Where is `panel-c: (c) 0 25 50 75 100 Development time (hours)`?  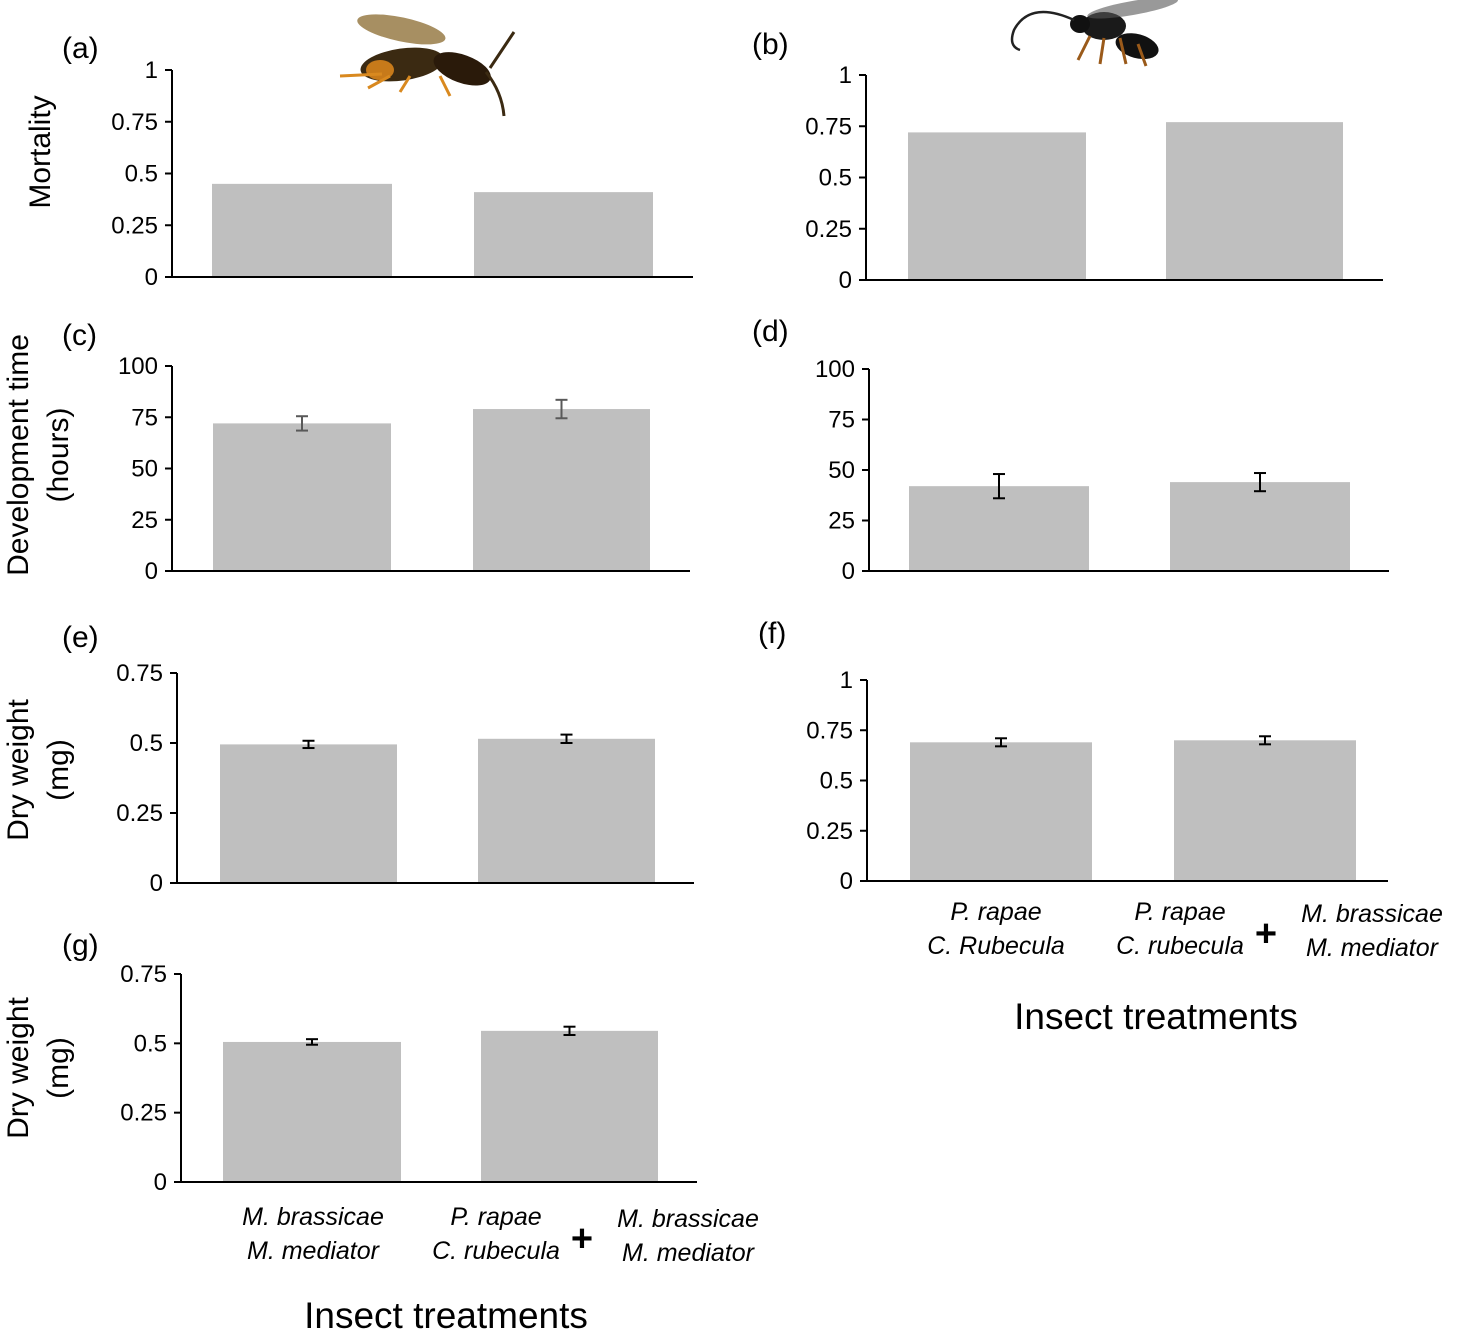
panel-c: (c) 0 25 50 75 100 Development time (hours) is located at coordinates (346, 452).